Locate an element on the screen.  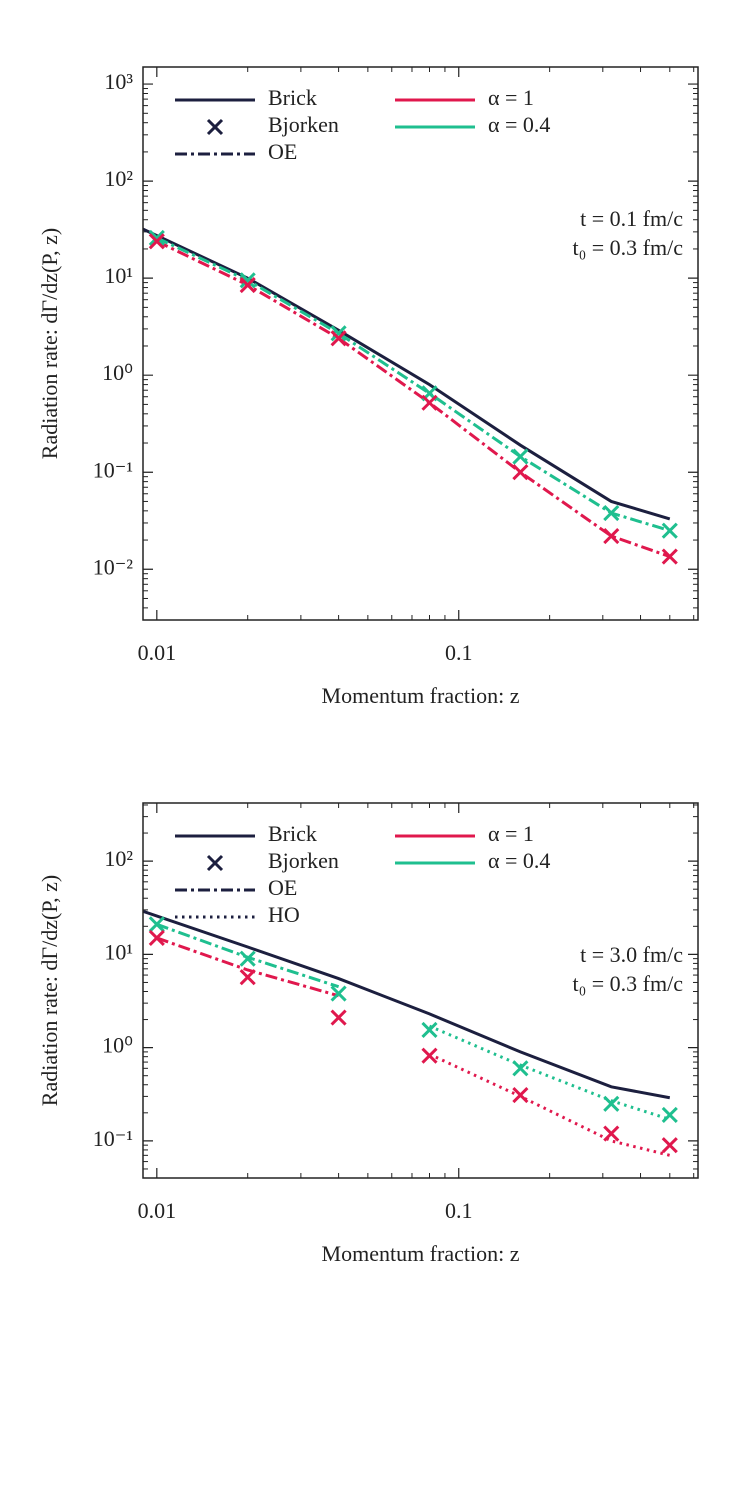
y-tick-label: 10³ is located at coordinates (118, 81).